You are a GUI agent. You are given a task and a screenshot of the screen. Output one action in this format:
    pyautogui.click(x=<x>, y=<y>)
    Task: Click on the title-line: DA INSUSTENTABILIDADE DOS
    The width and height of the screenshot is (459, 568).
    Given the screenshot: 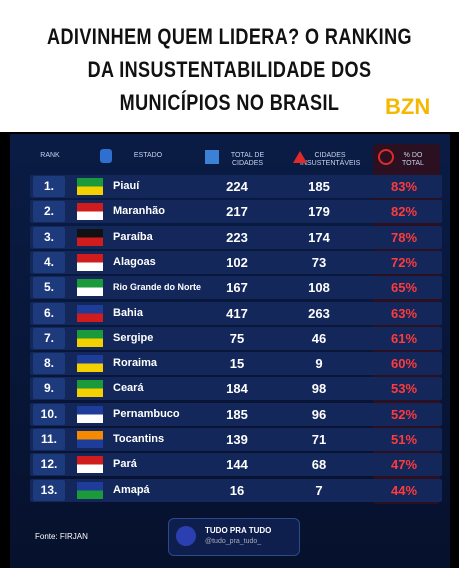 What is the action you would take?
    pyautogui.click(x=229, y=69)
    